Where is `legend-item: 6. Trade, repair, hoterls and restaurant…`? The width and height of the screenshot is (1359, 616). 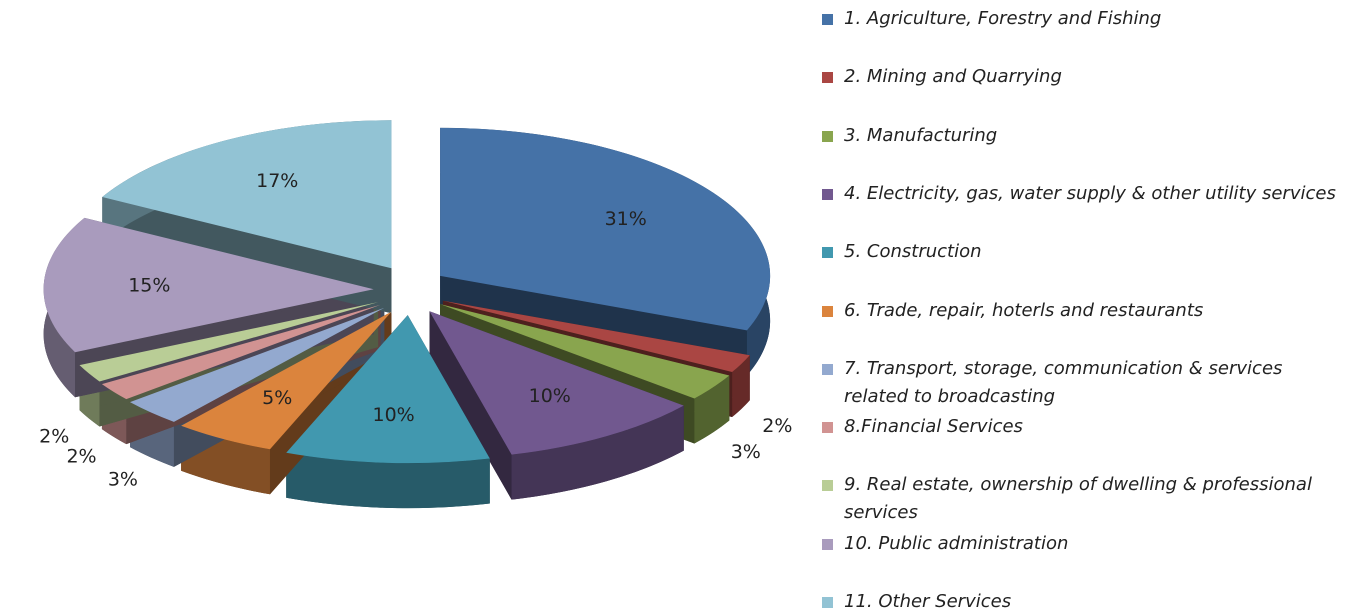 legend-item: 6. Trade, repair, hoterls and restaurant… is located at coordinates (1087, 311).